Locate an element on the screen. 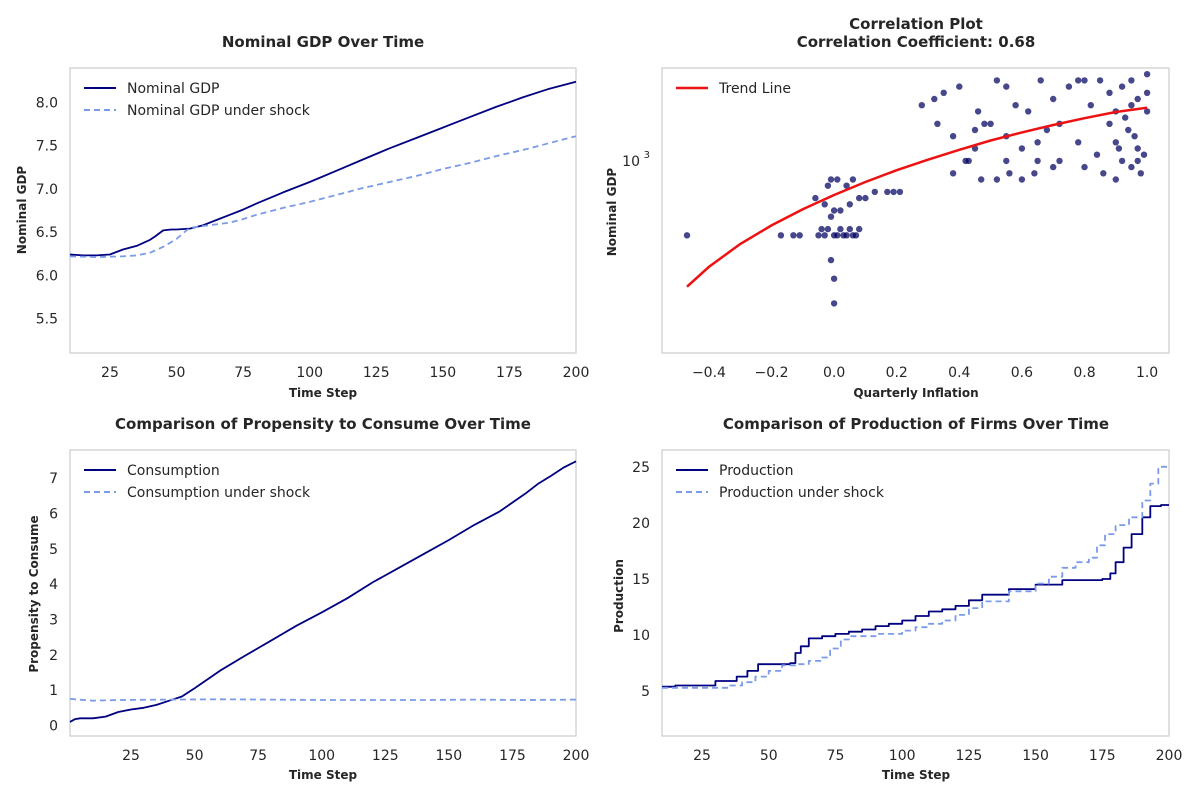 Image resolution: width=1200 pixels, height=800 pixels. x-axis-label: Time Step is located at coordinates (323, 393).